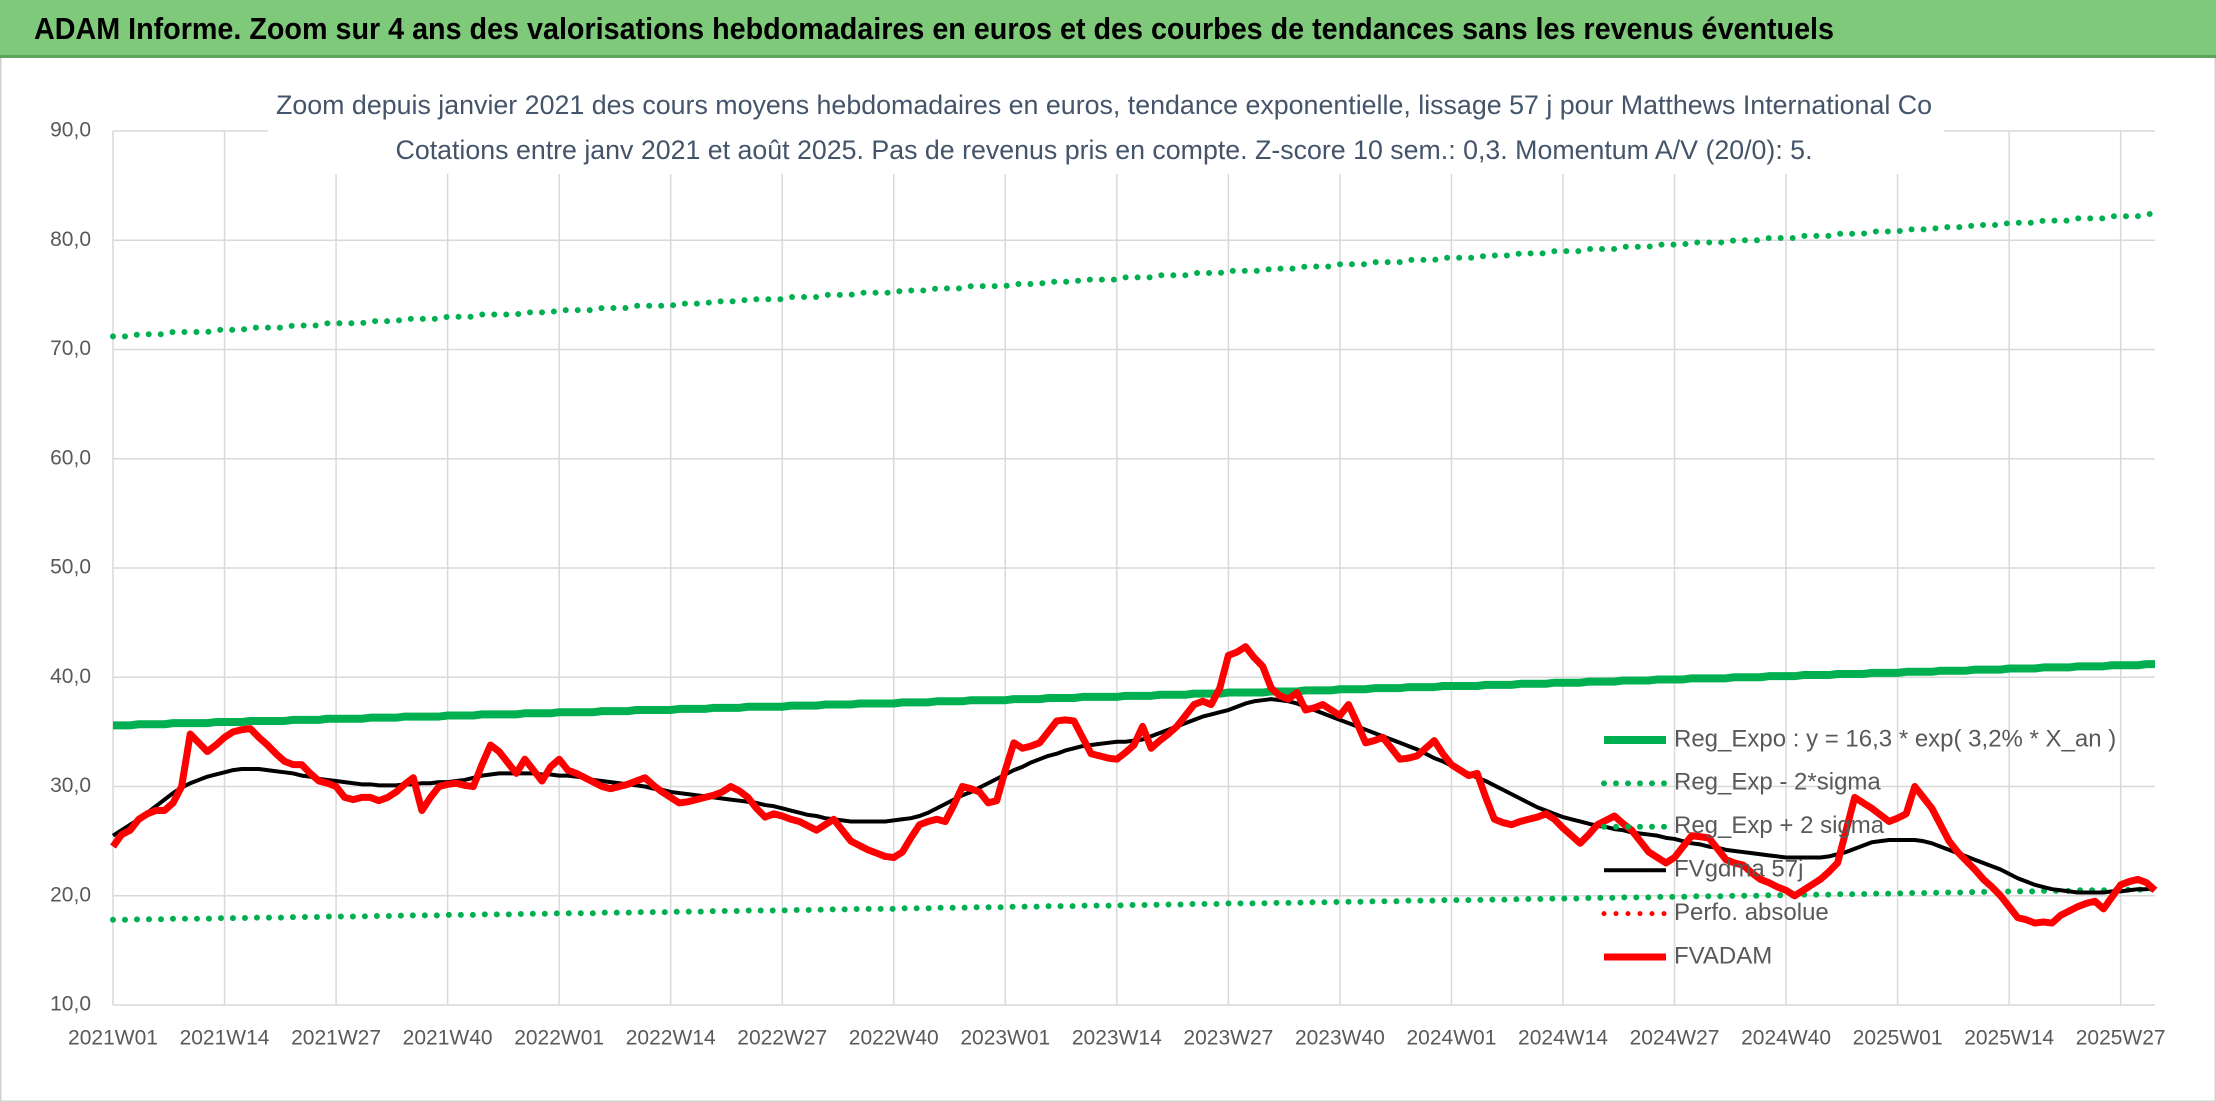  I want to click on y-tick-label: 50,0, so click(70, 567).